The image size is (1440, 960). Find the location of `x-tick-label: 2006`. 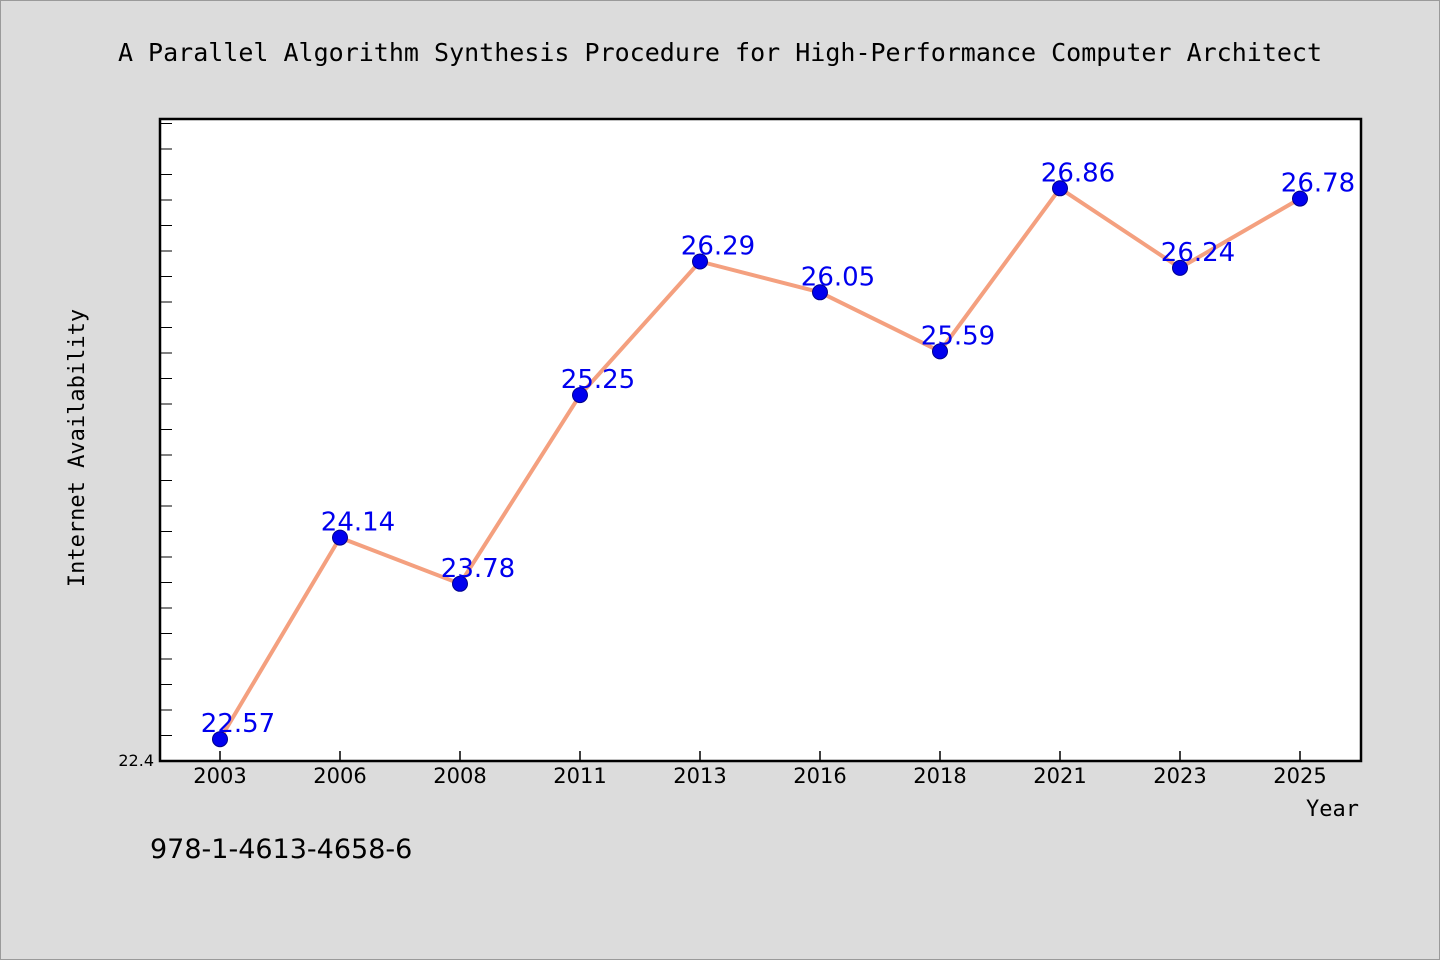

x-tick-label: 2006 is located at coordinates (339, 776).